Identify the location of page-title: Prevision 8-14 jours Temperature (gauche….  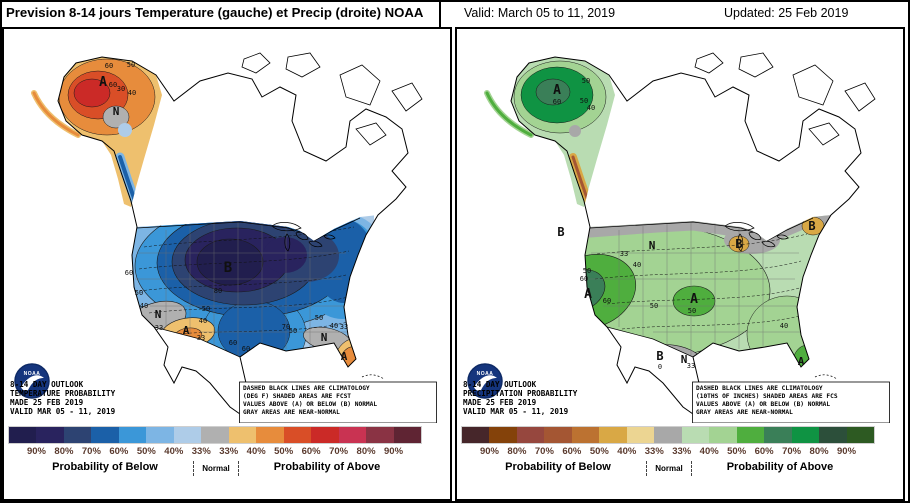
(215, 12).